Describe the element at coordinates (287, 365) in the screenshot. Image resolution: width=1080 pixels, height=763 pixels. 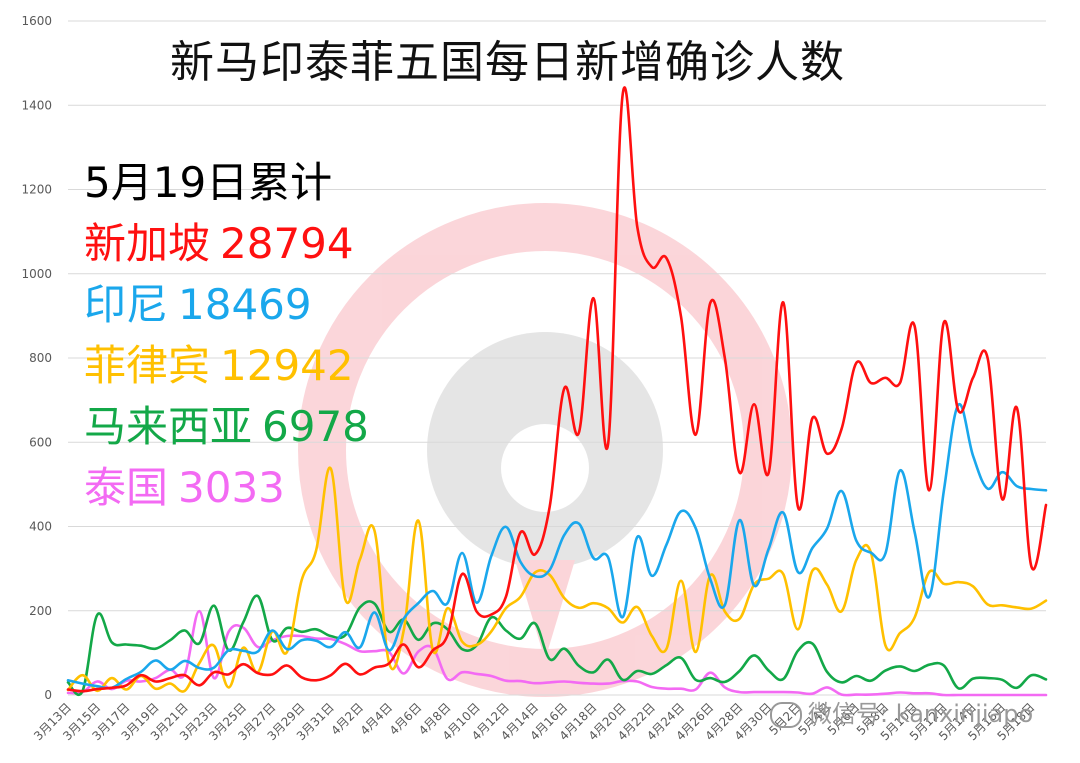
I see `summary-total: 12942` at that location.